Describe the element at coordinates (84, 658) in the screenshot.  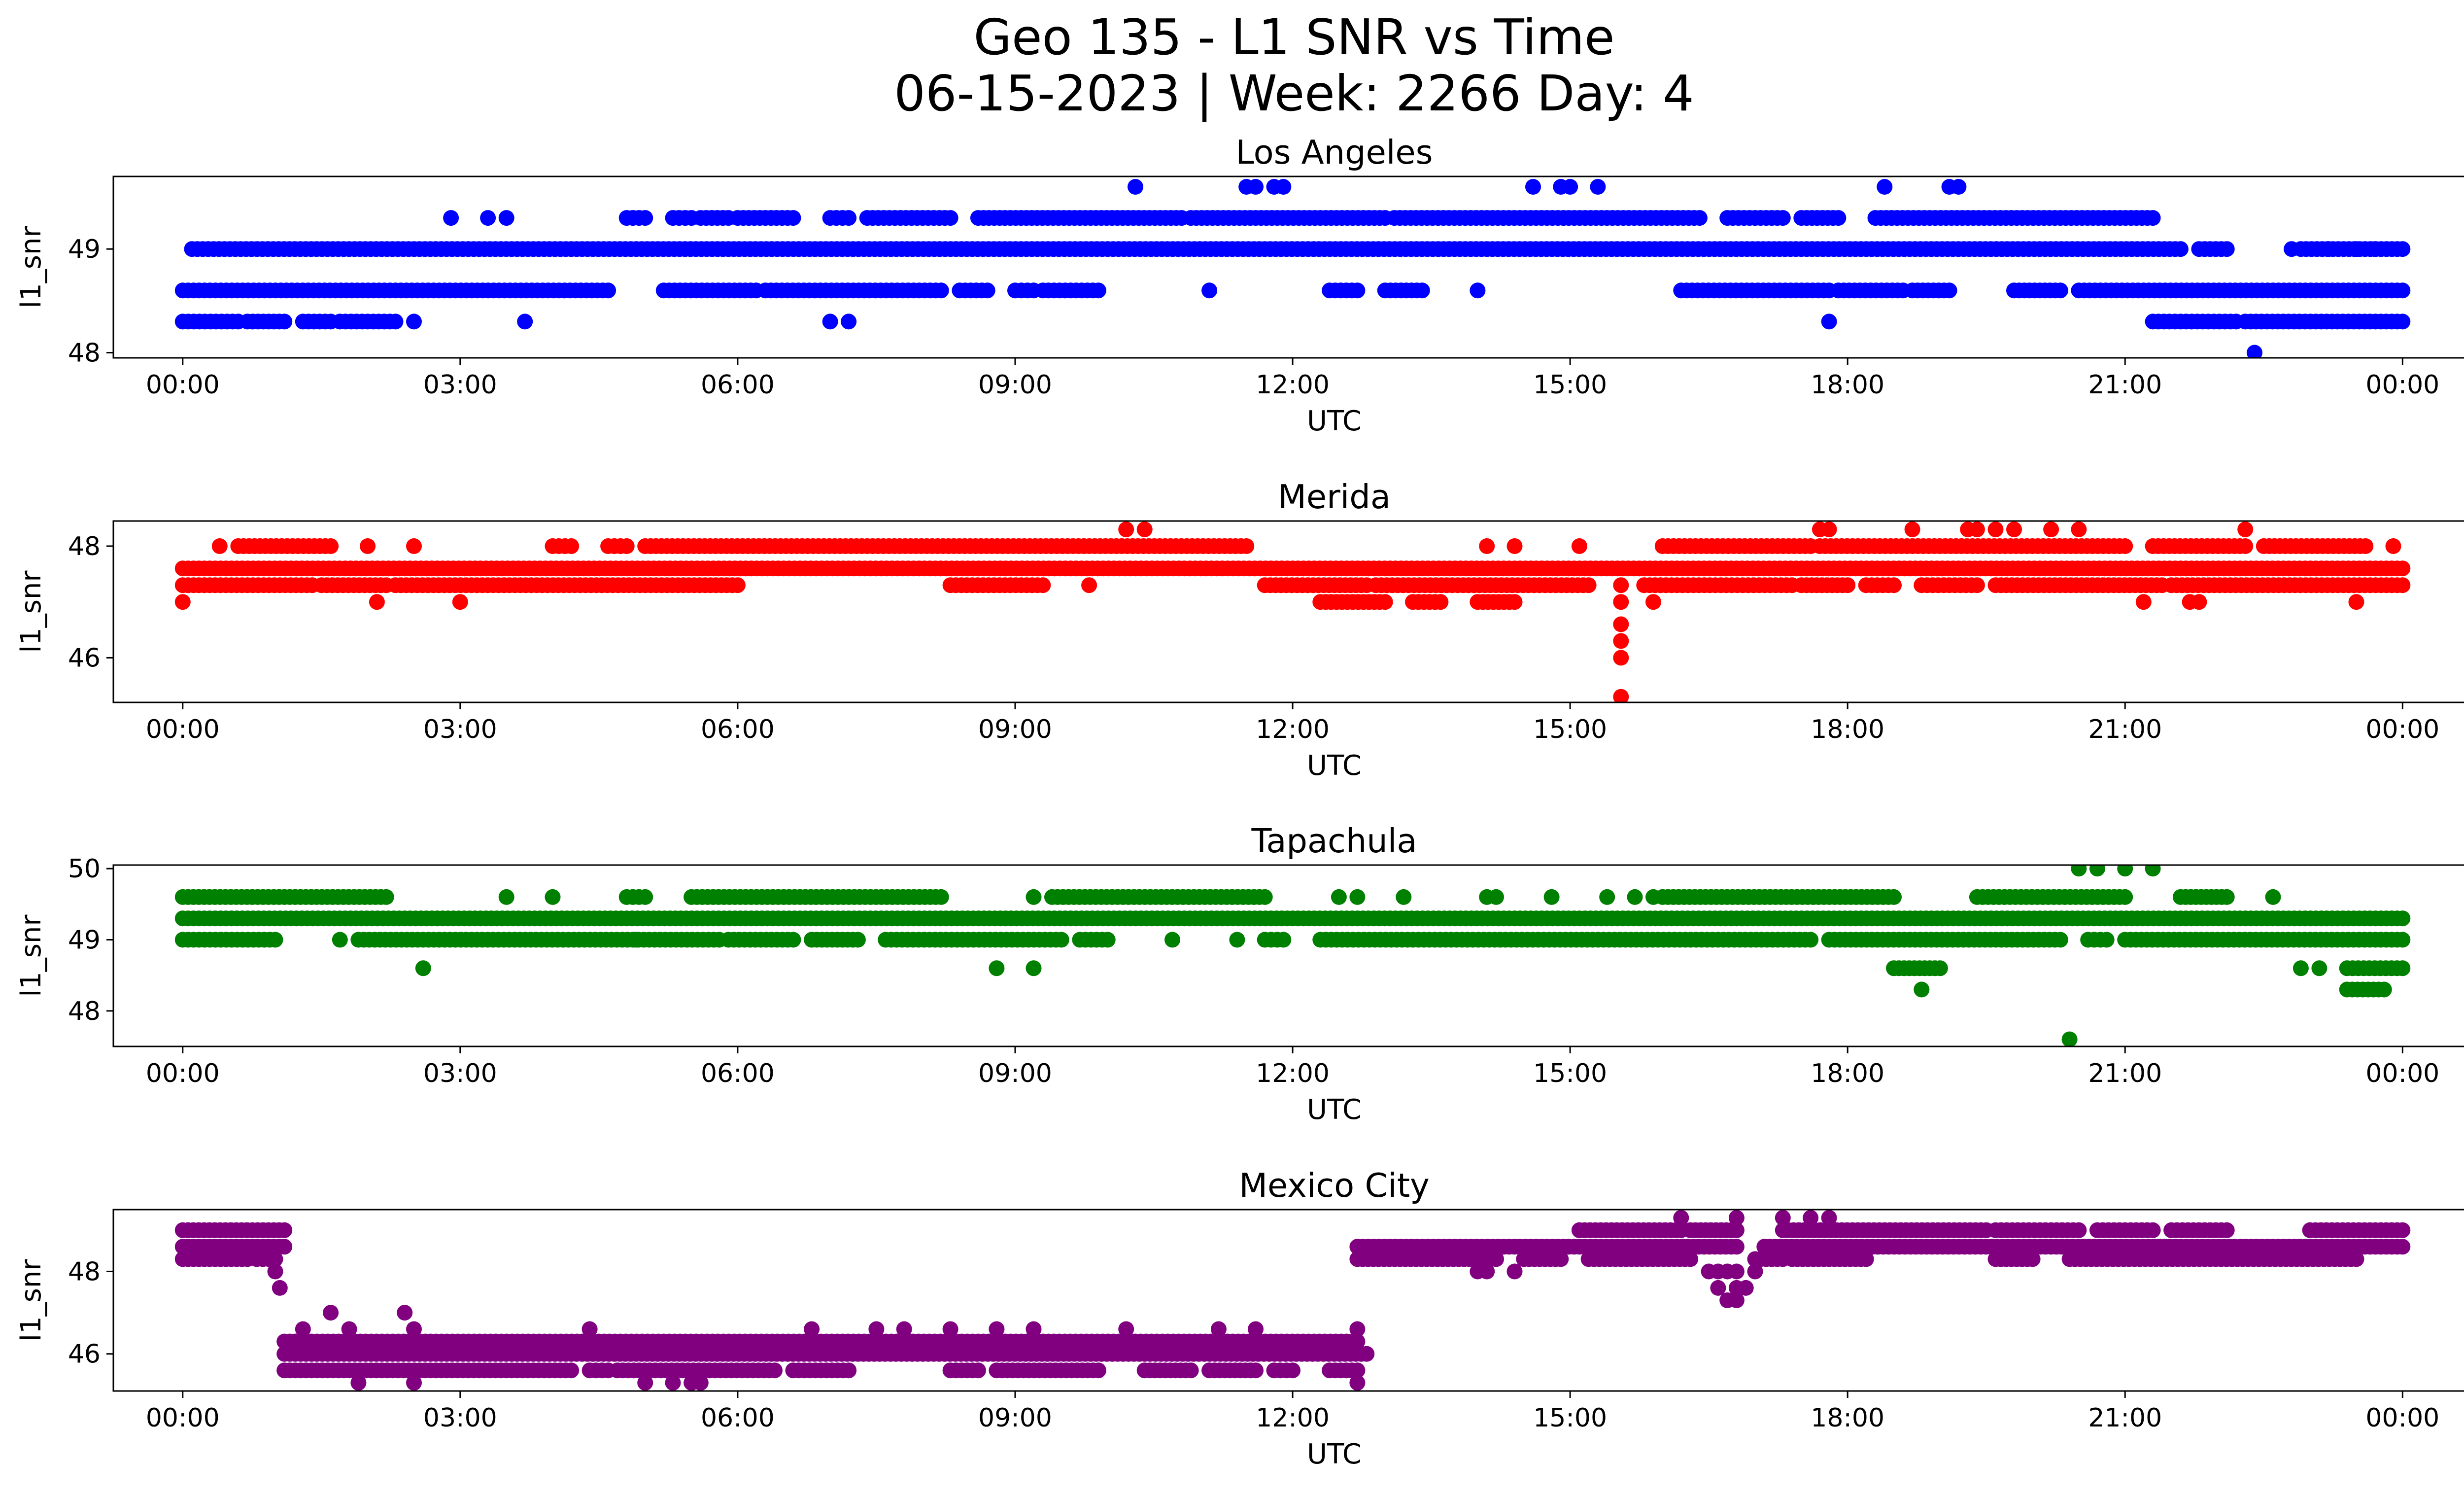
I see `y-tick-label: 46` at that location.